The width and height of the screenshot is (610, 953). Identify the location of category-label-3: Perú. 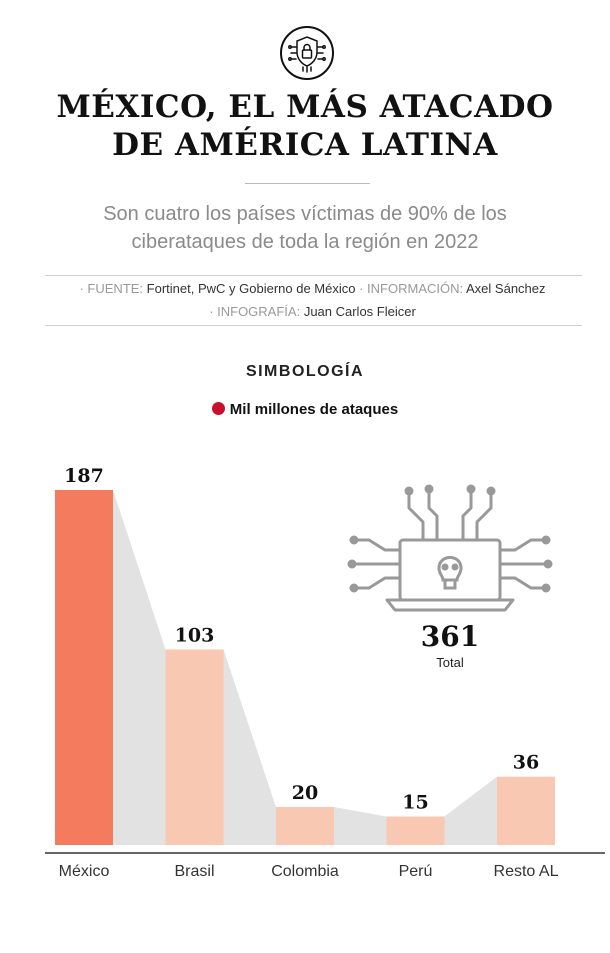
(416, 871).